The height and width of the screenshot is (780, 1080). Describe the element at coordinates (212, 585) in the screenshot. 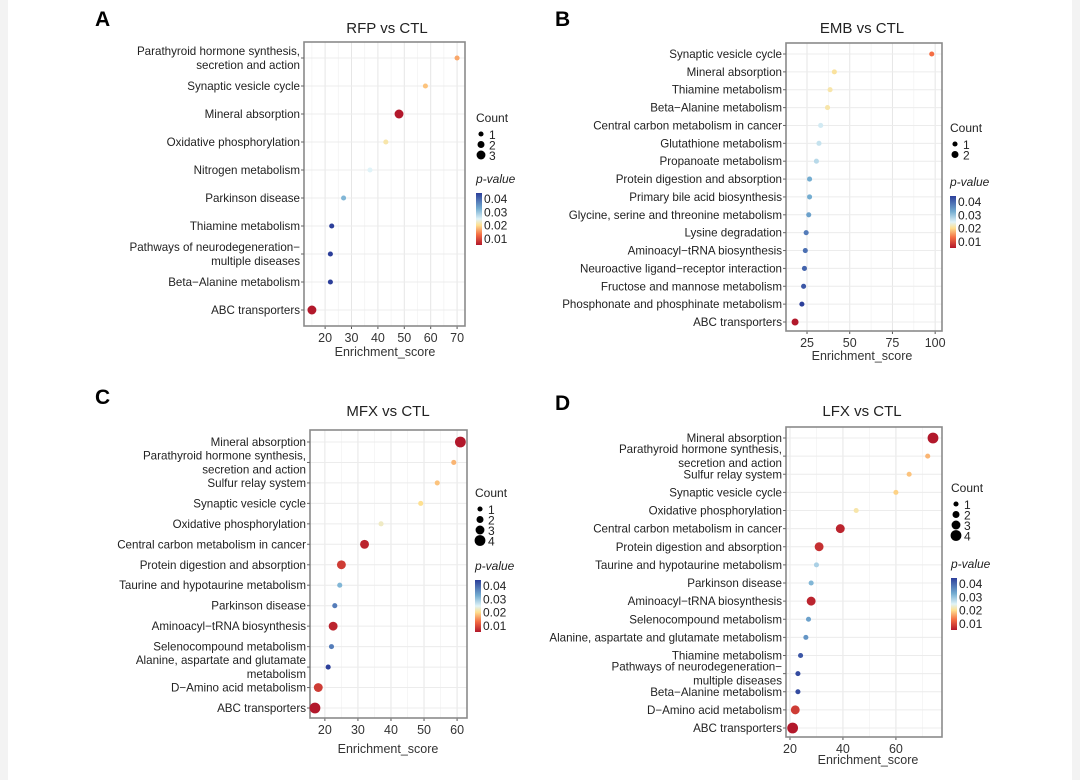

I see `y-term-label-line: Taurine and hypotaurine metabolism` at that location.